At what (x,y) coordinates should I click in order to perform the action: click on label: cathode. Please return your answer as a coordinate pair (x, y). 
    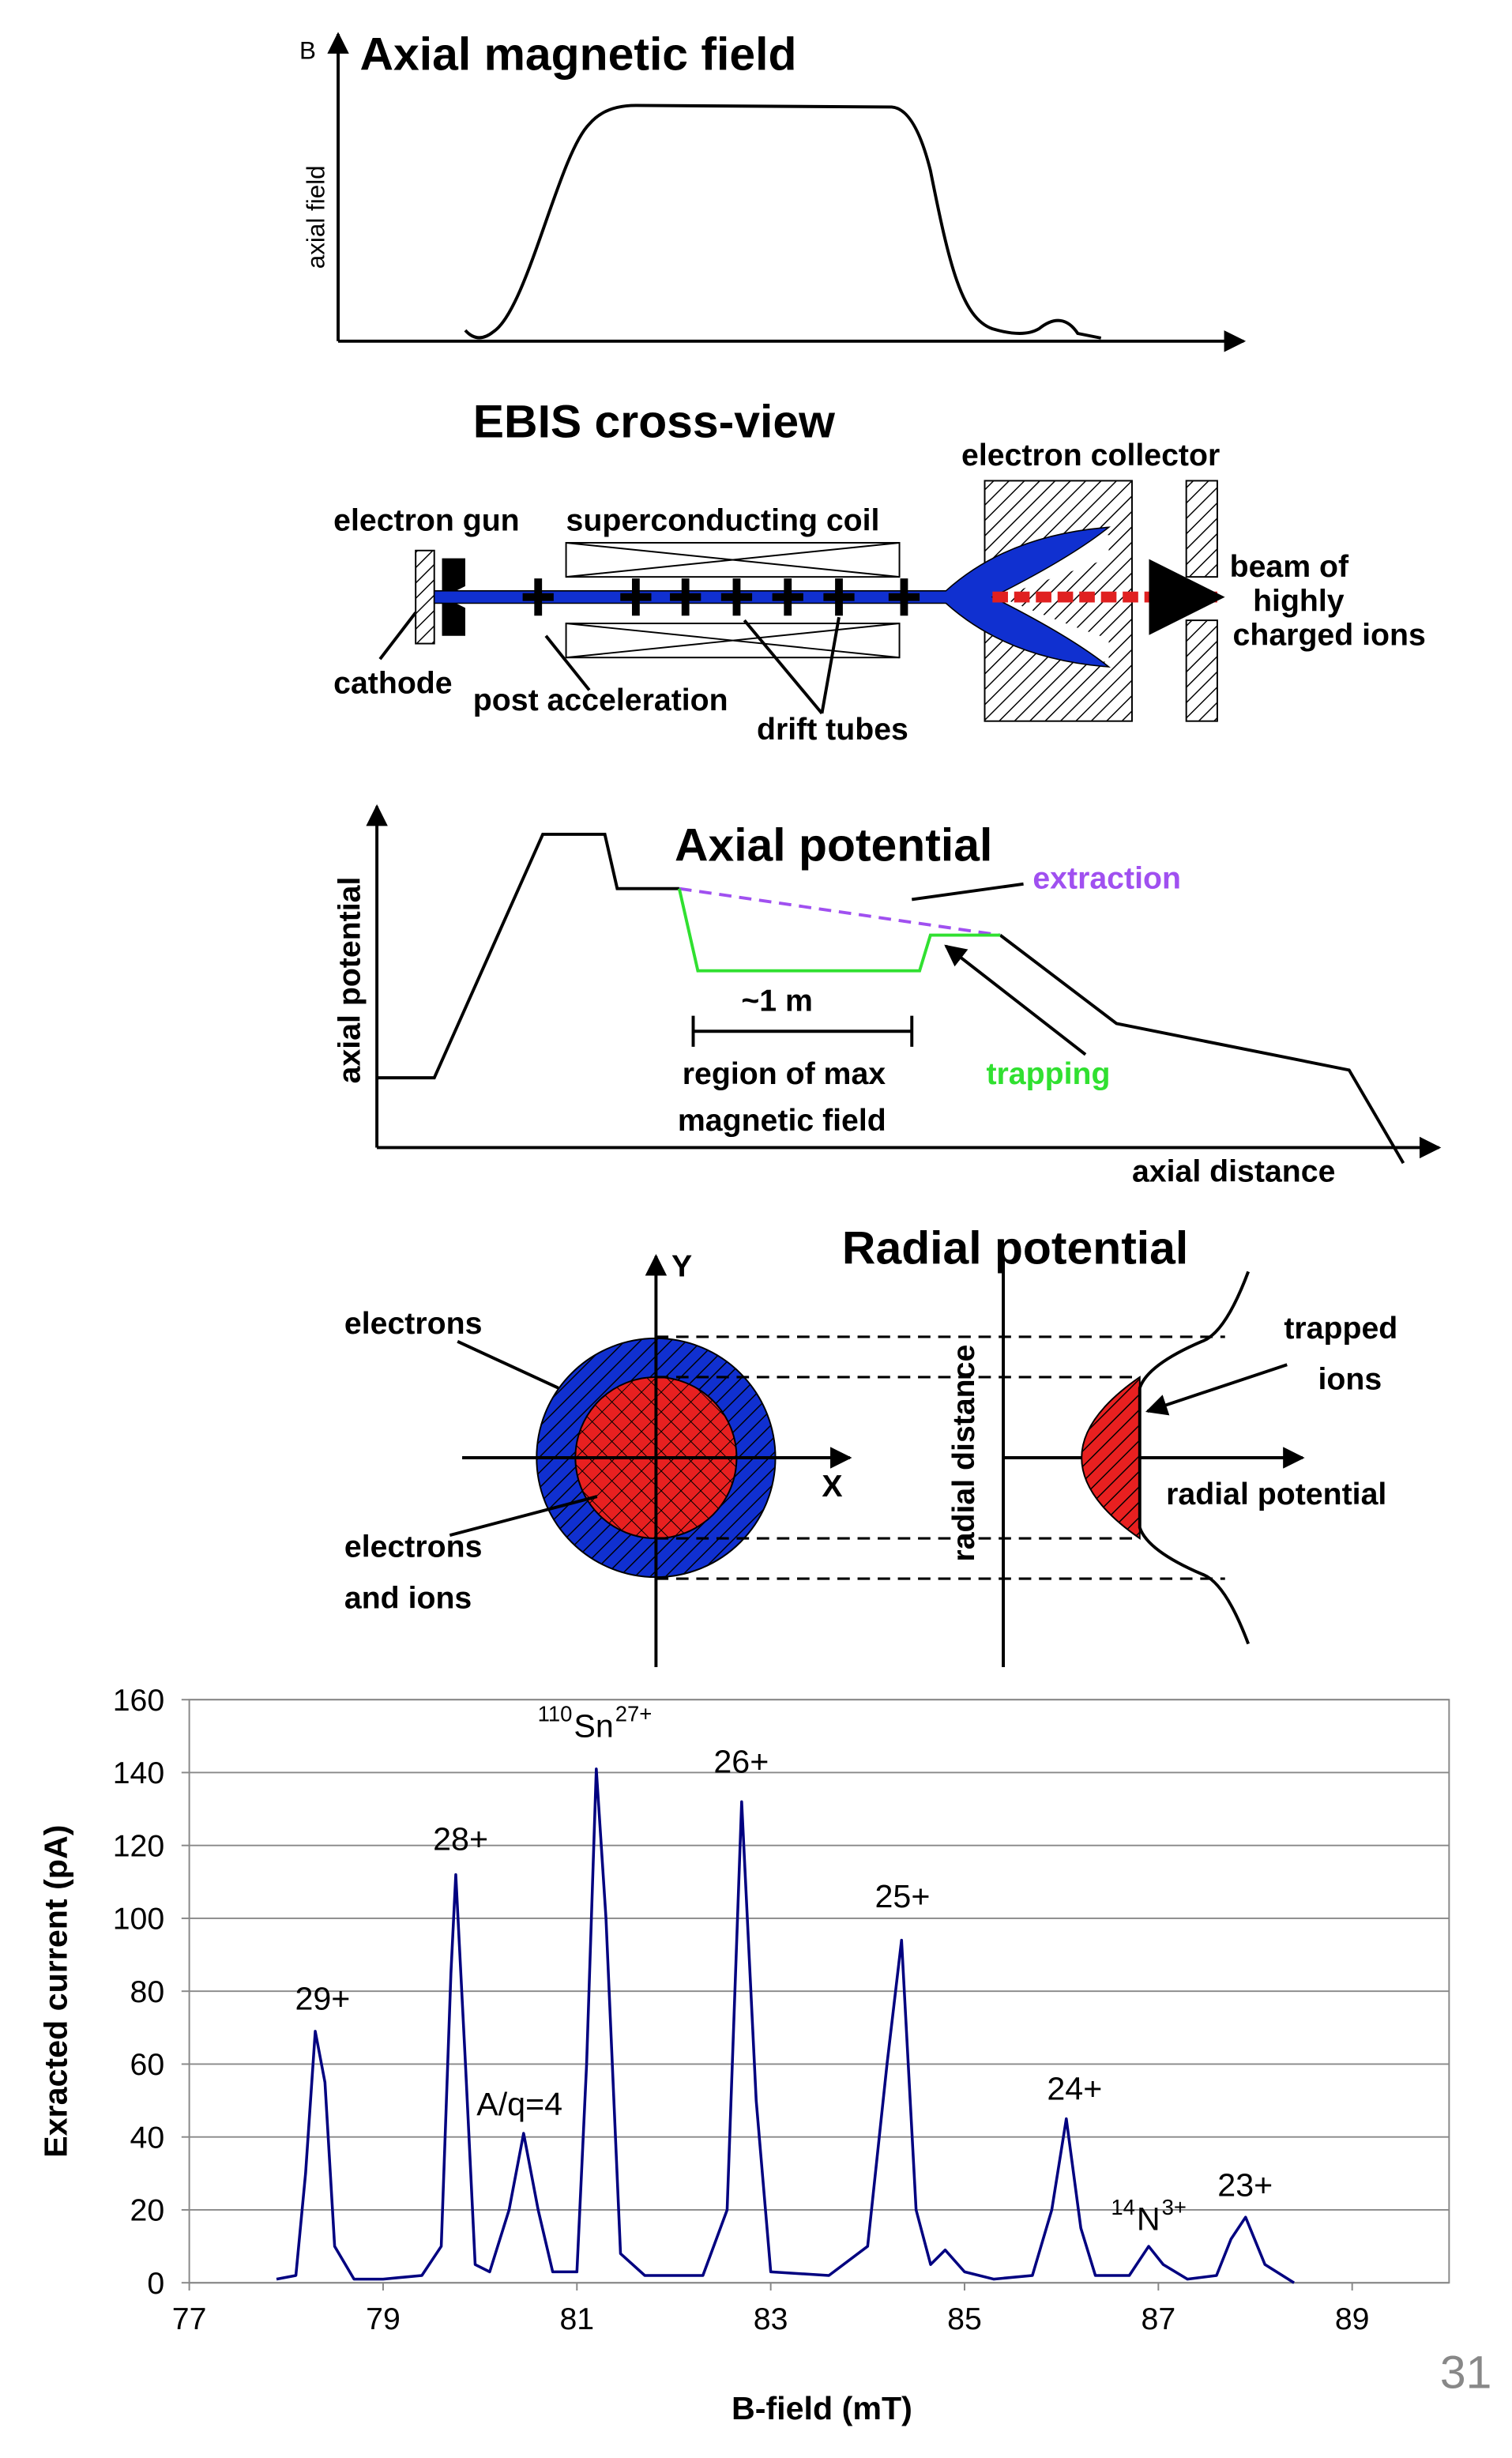
    Looking at the image, I should click on (392, 682).